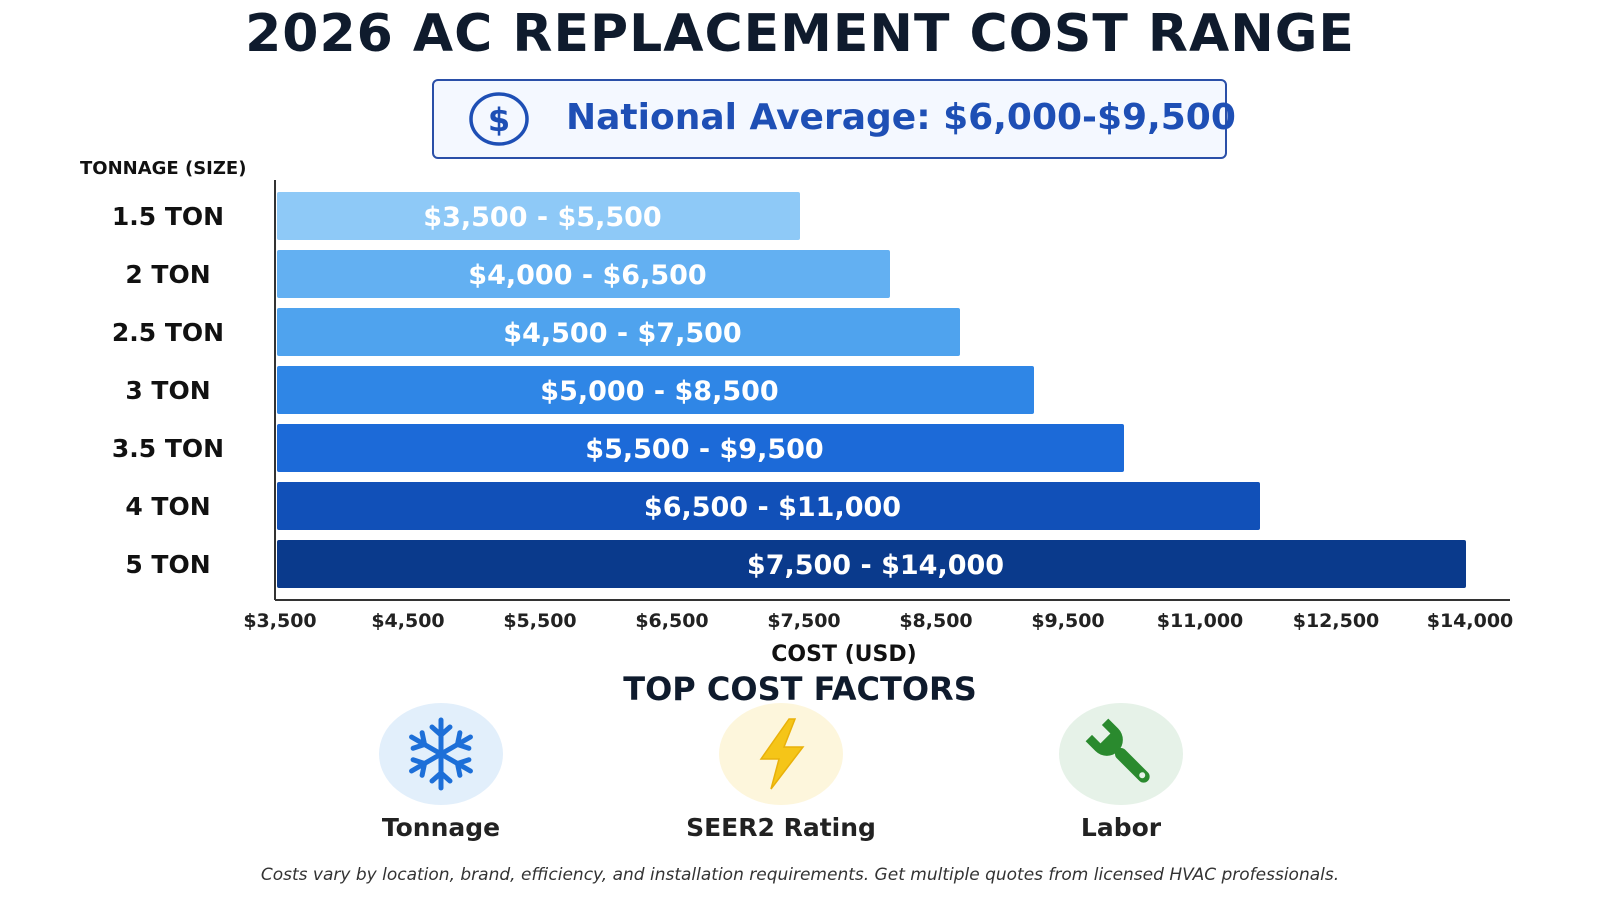 The width and height of the screenshot is (1600, 900). What do you see at coordinates (163, 168) in the screenshot?
I see `y-axis-label: TONNAGE (SIZE)` at bounding box center [163, 168].